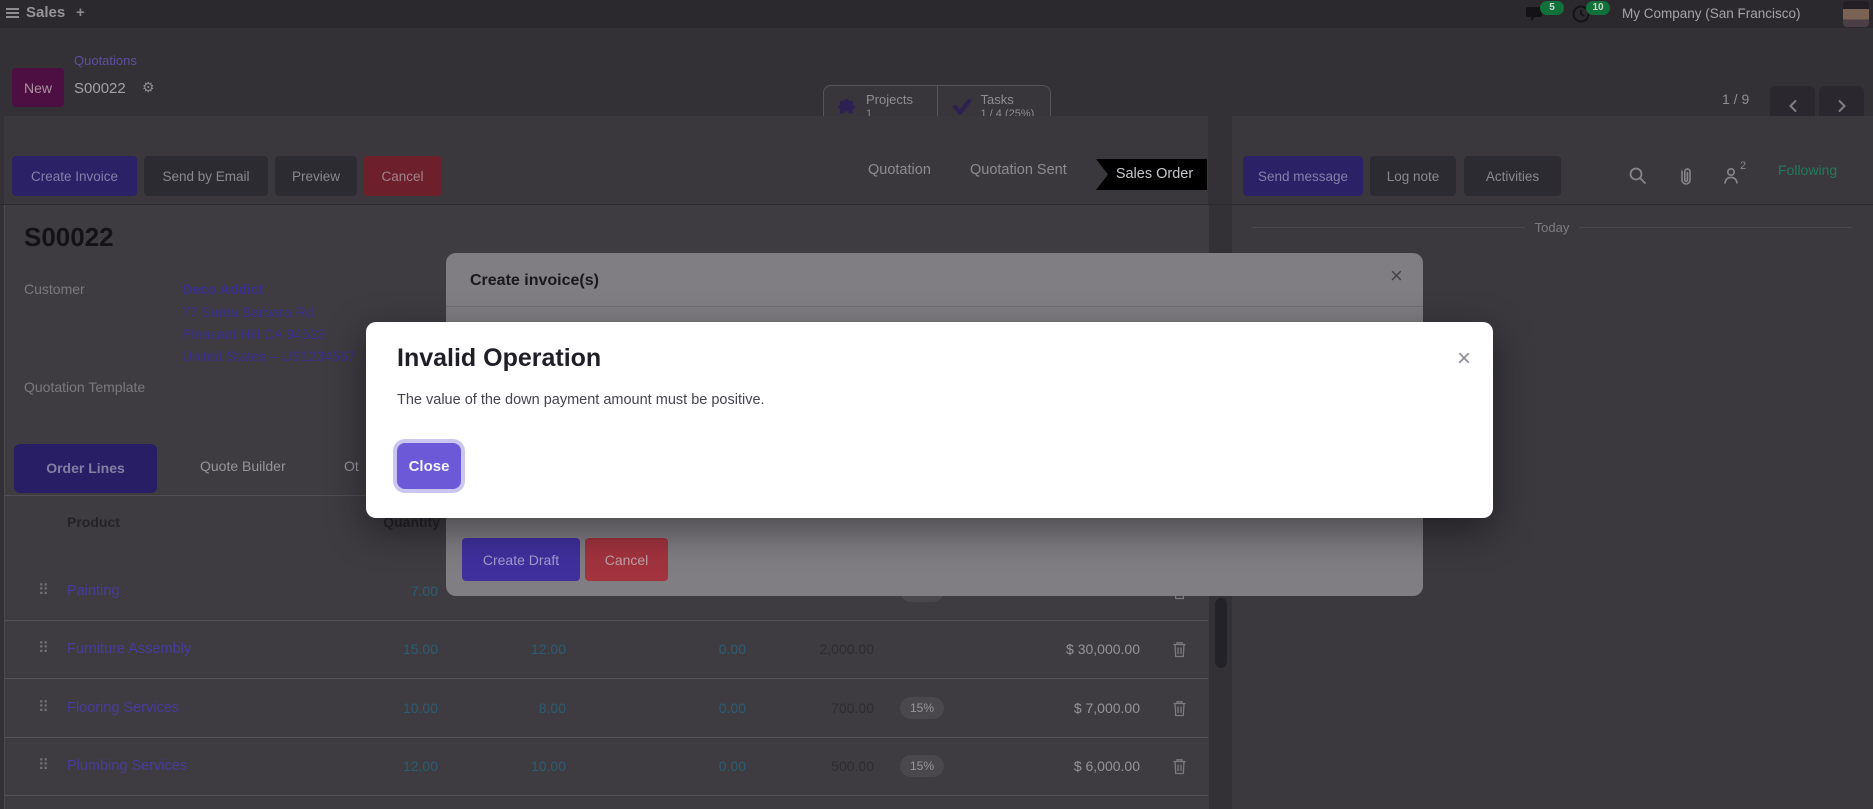  What do you see at coordinates (1303, 176) in the screenshot?
I see `send-message-button: Send message` at bounding box center [1303, 176].